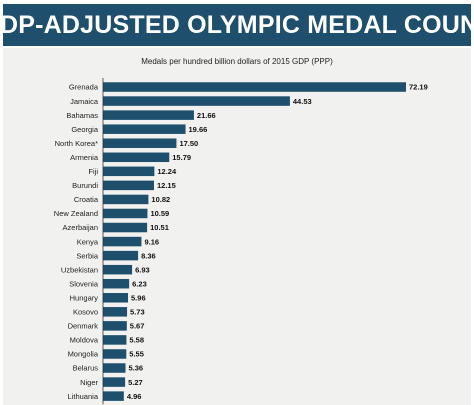  Describe the element at coordinates (142, 269) in the screenshot. I see `value-label: 6.93` at that location.